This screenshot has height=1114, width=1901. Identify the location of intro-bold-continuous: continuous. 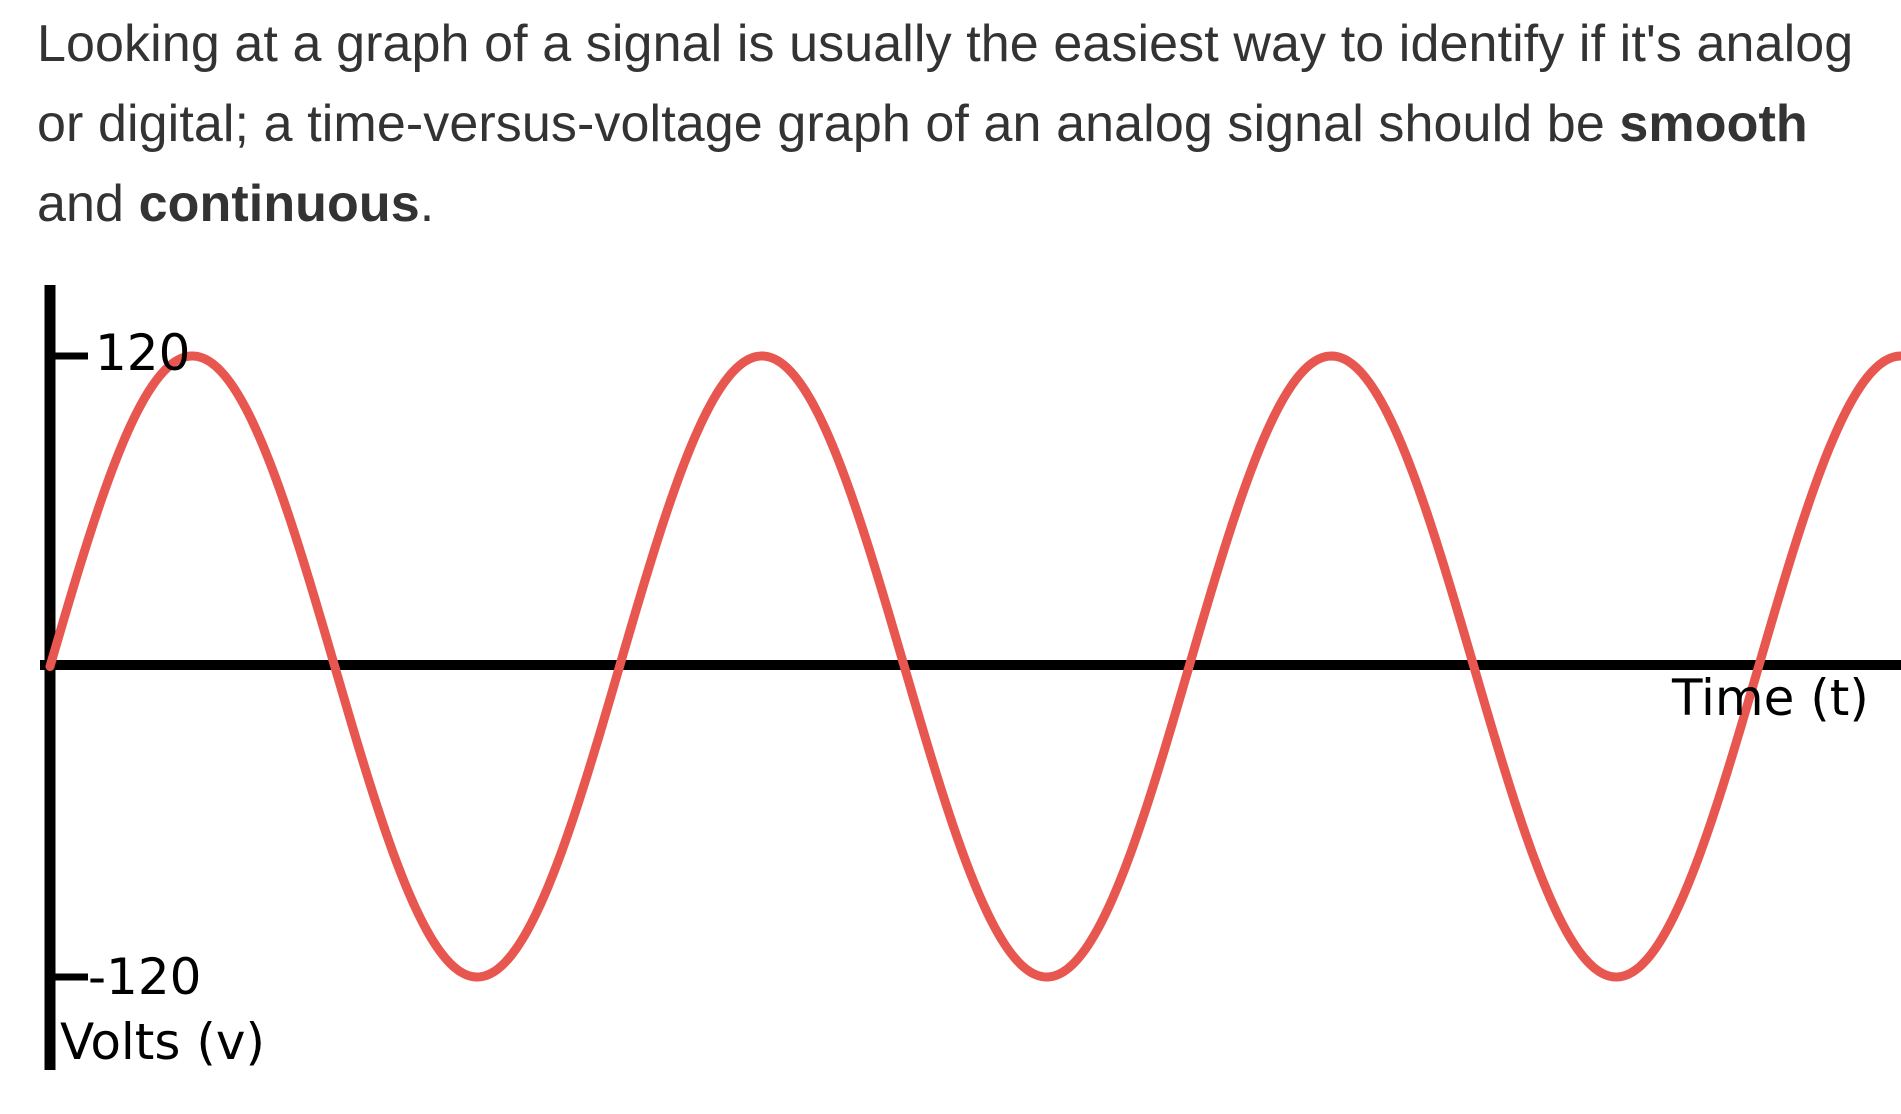
(279, 204).